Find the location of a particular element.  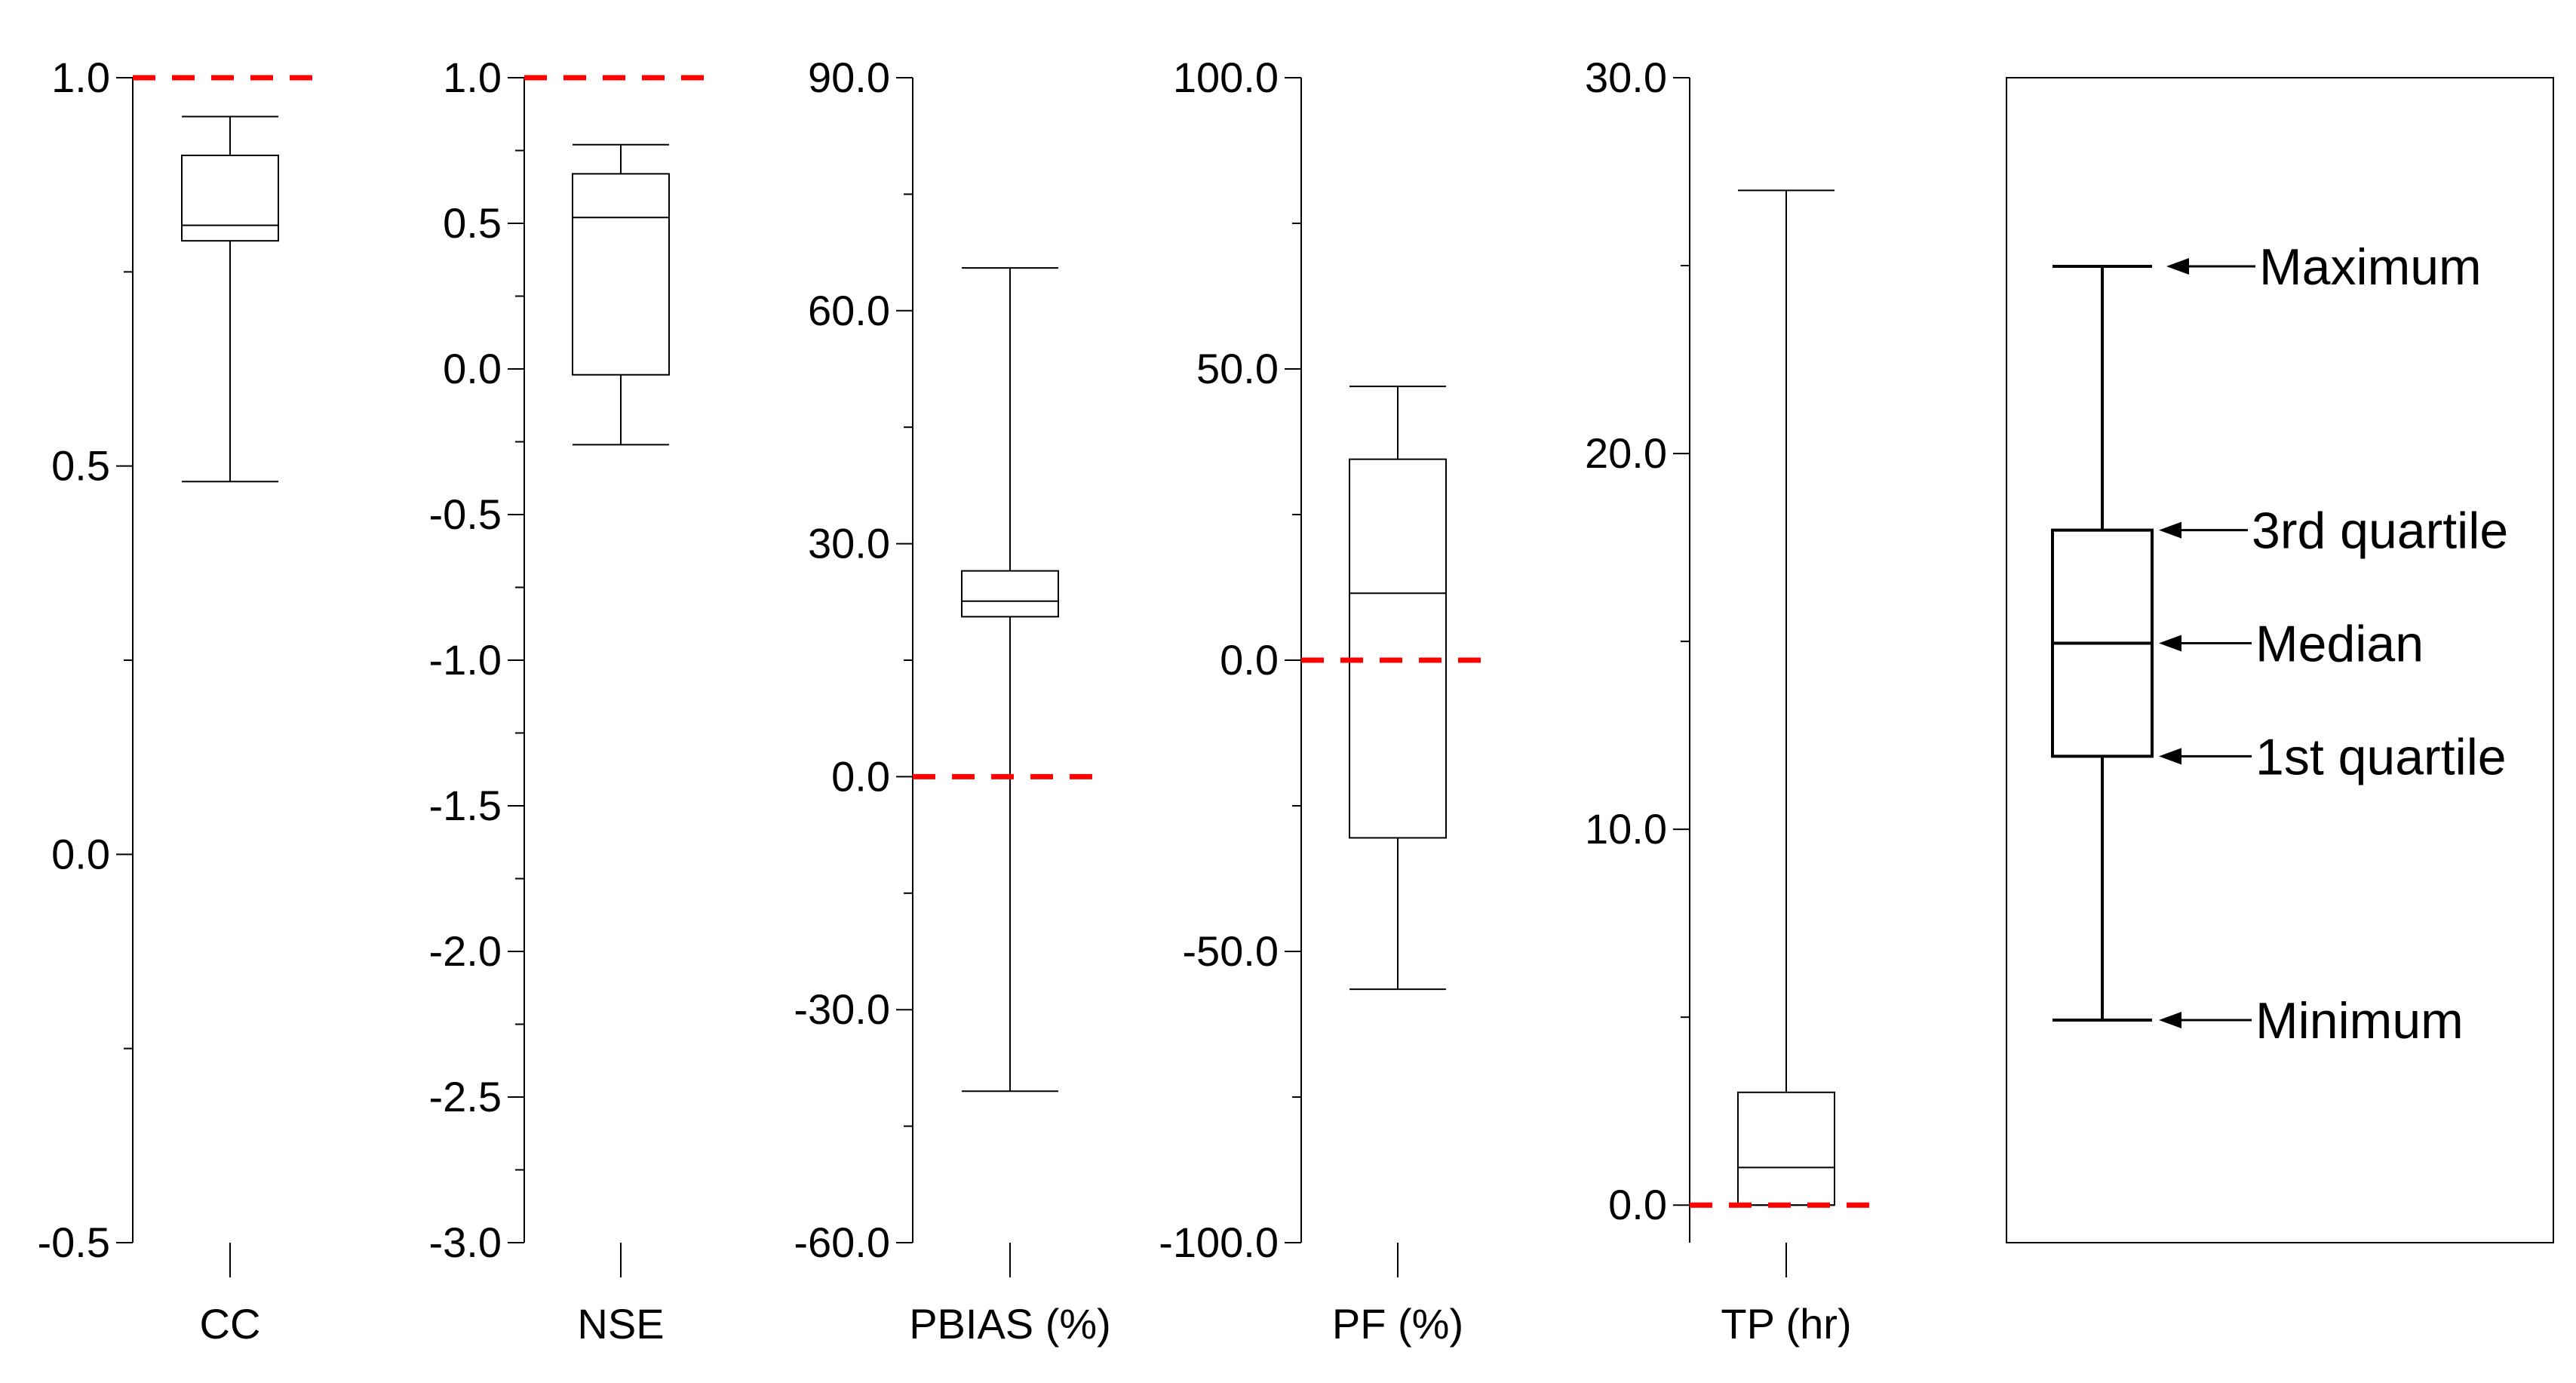

tick-label: -100.0 is located at coordinates (1219, 1242).